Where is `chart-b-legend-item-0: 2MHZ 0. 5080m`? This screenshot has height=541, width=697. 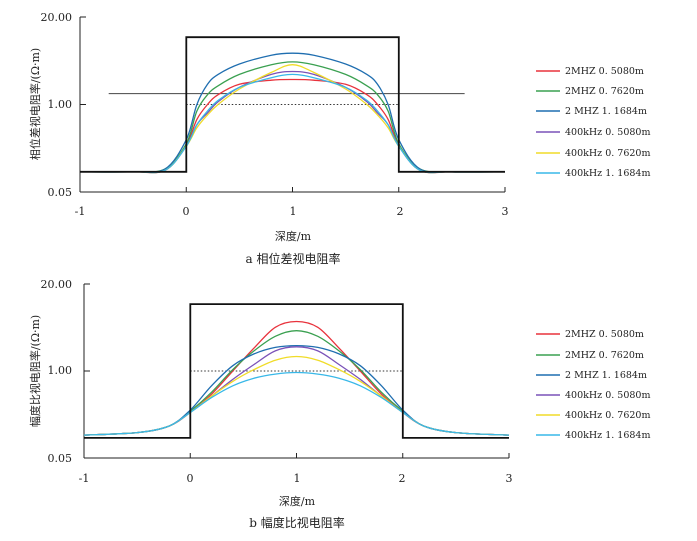
chart-b-legend-item-0: 2MHZ 0. 5080m is located at coordinates (590, 334).